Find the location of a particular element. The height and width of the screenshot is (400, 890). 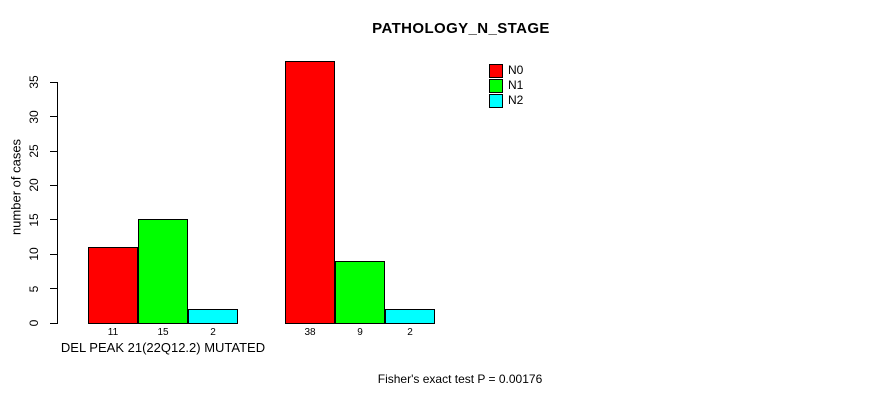

chart-title: PATHOLOGY_N_STAGE is located at coordinates (461, 28).